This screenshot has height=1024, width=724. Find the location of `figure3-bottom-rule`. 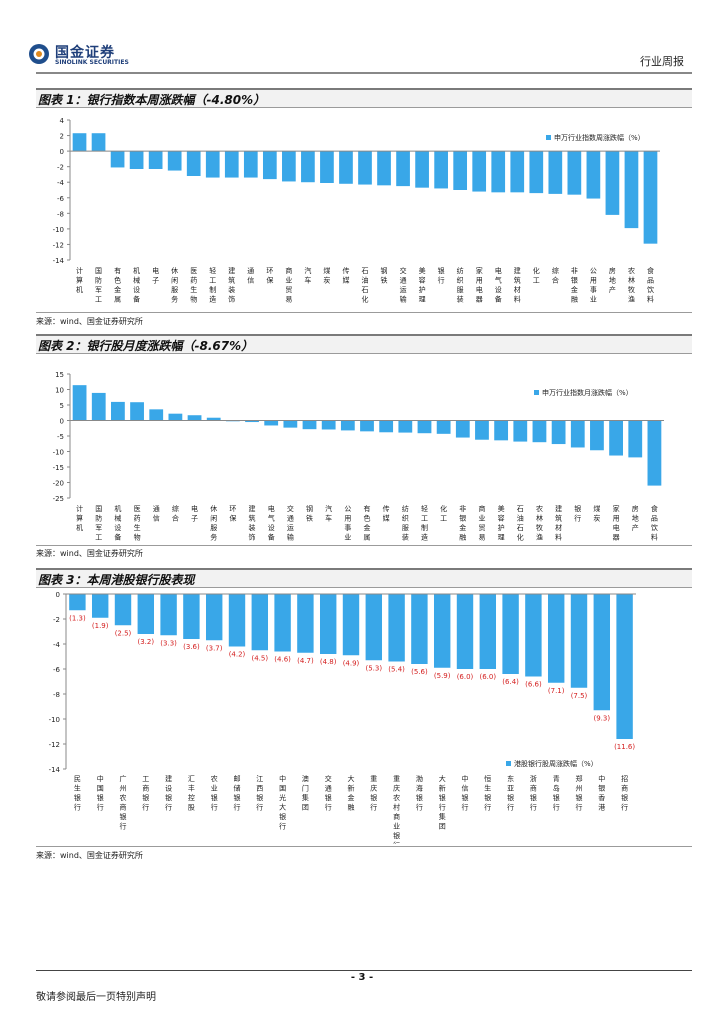

figure3-bottom-rule is located at coordinates (364, 846).